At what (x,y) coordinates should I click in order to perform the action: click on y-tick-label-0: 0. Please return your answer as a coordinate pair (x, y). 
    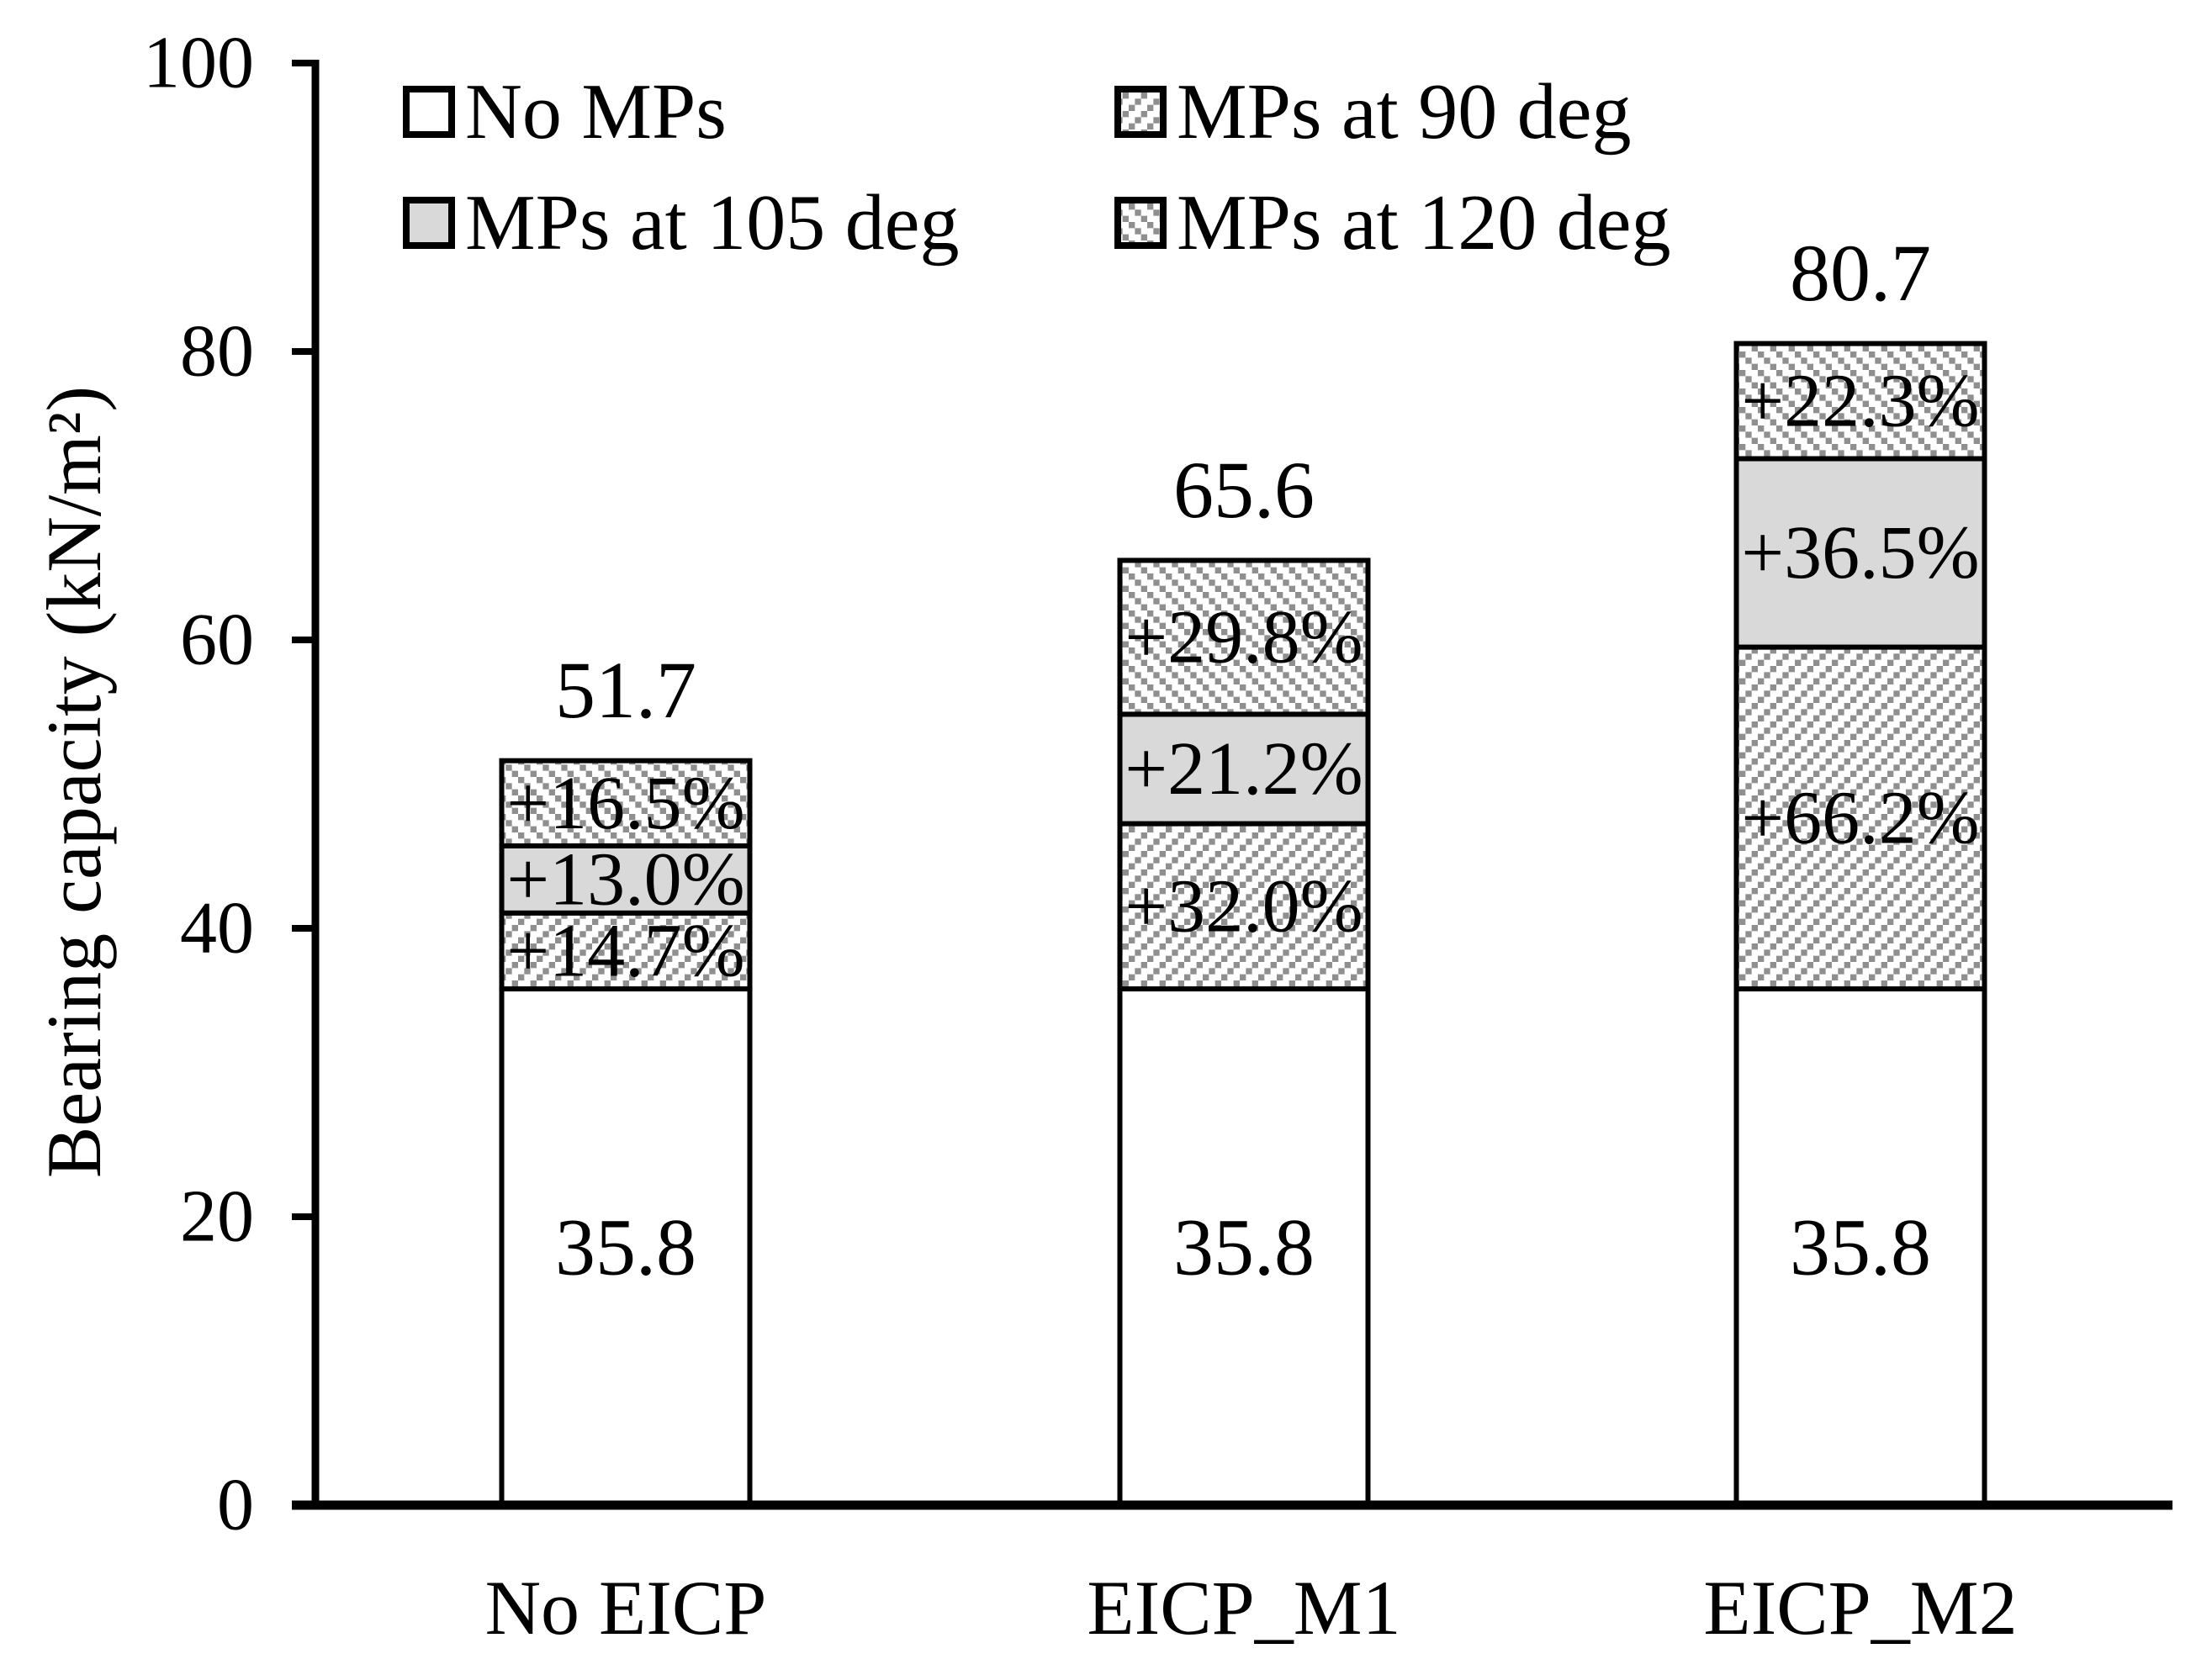
    Looking at the image, I should click on (235, 1505).